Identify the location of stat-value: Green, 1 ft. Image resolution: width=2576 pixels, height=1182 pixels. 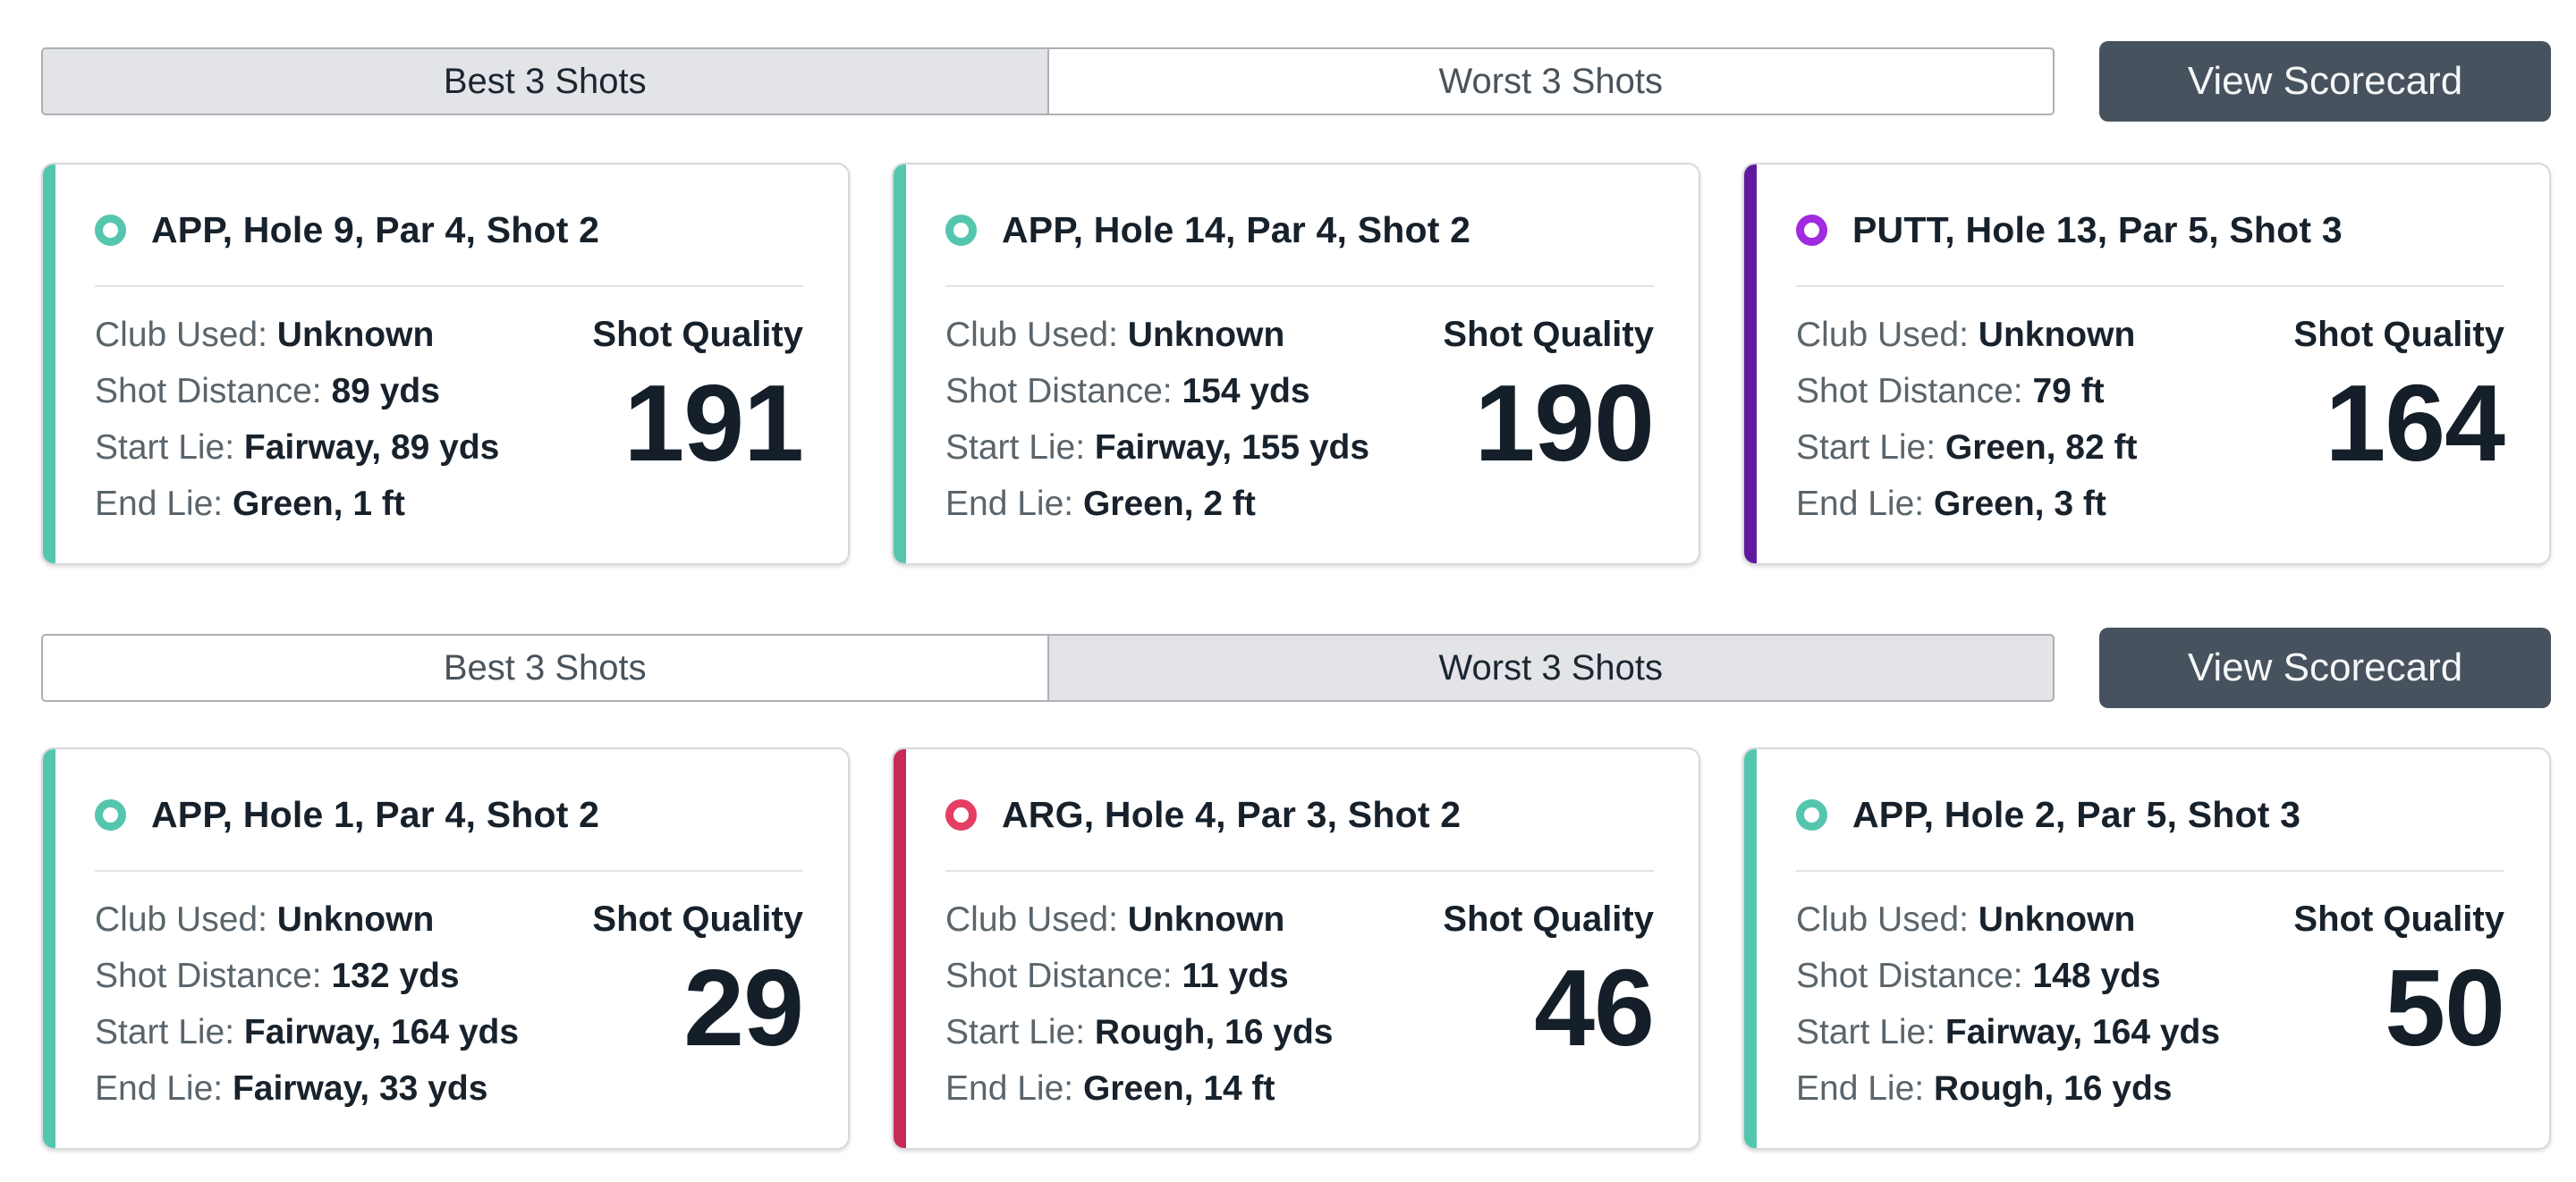
(318, 504).